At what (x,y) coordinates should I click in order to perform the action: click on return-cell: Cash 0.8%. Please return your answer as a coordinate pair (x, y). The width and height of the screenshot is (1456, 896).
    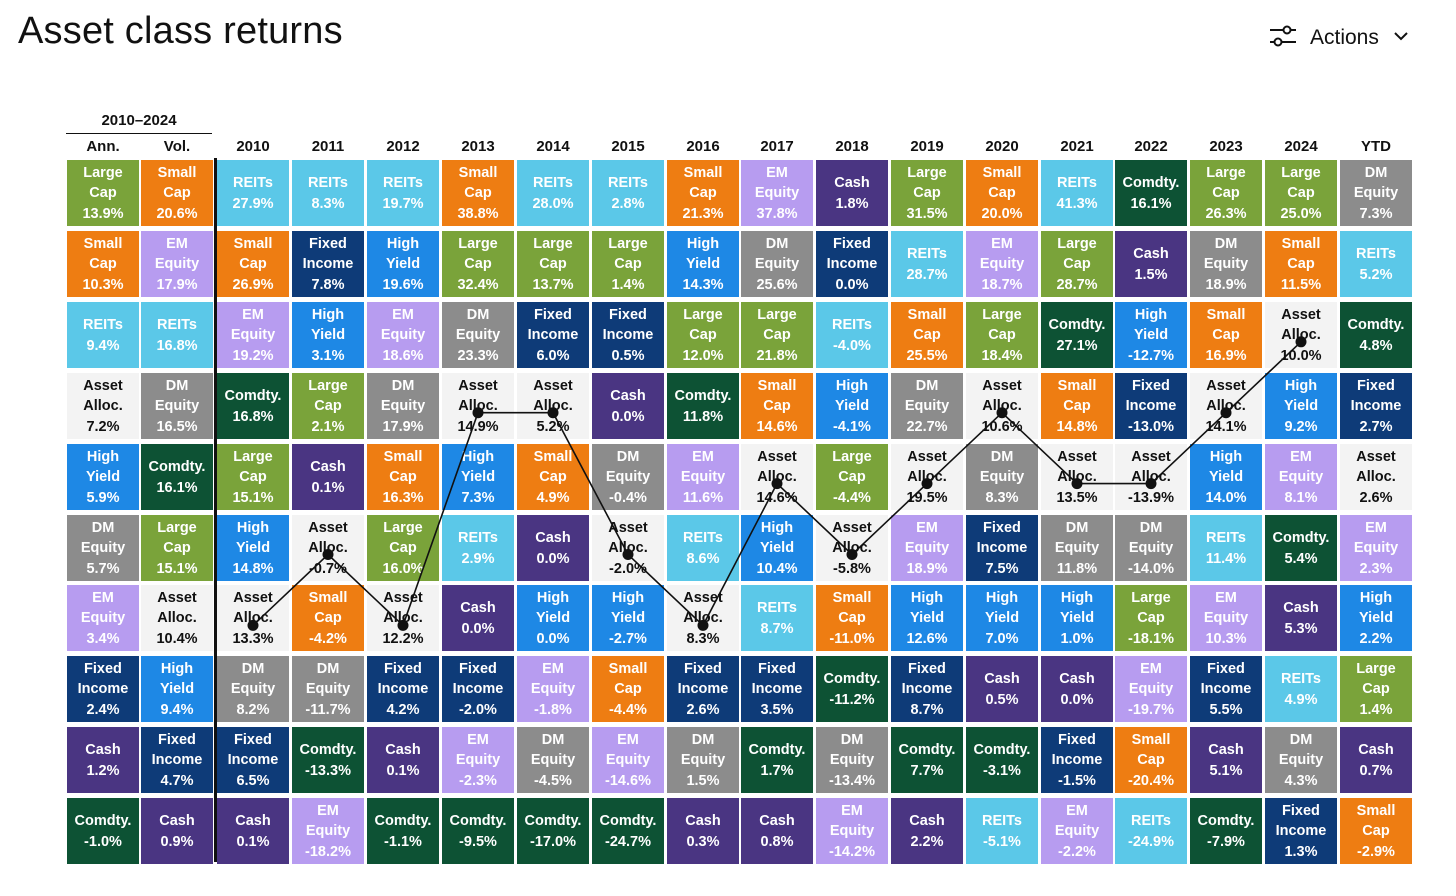
    Looking at the image, I should click on (777, 831).